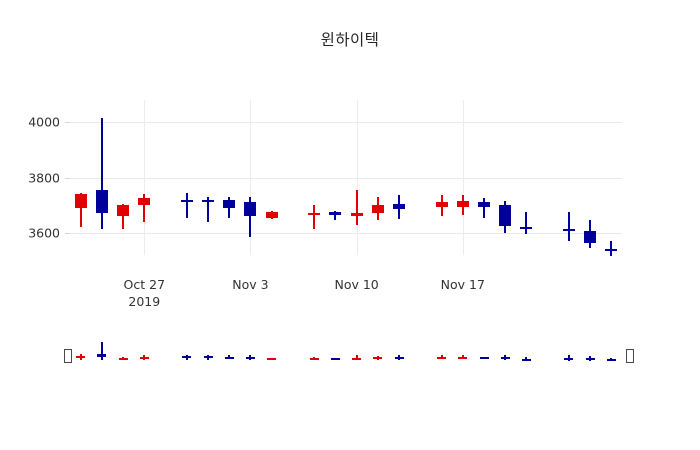 The width and height of the screenshot is (700, 450). What do you see at coordinates (44, 177) in the screenshot?
I see `y-axis-tick-label: 3800` at bounding box center [44, 177].